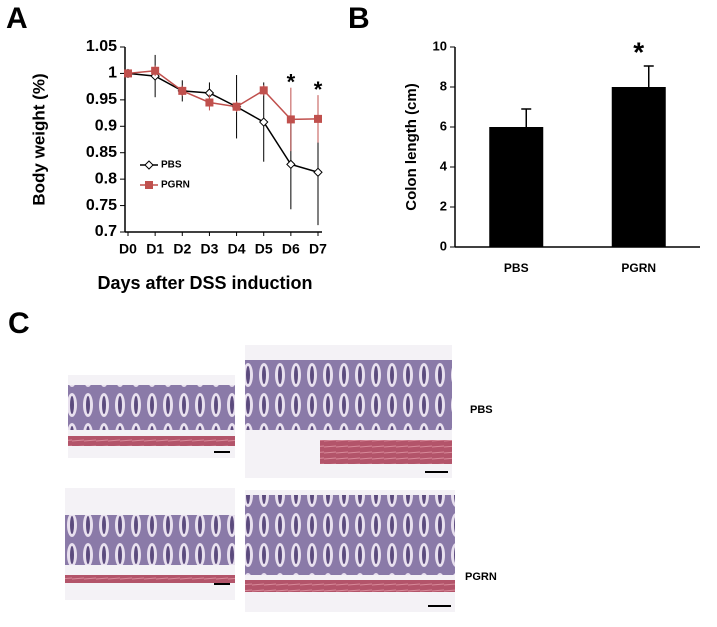 This screenshot has height=627, width=717. What do you see at coordinates (106, 126) in the screenshot?
I see `y-tick-label: 0.9` at bounding box center [106, 126].